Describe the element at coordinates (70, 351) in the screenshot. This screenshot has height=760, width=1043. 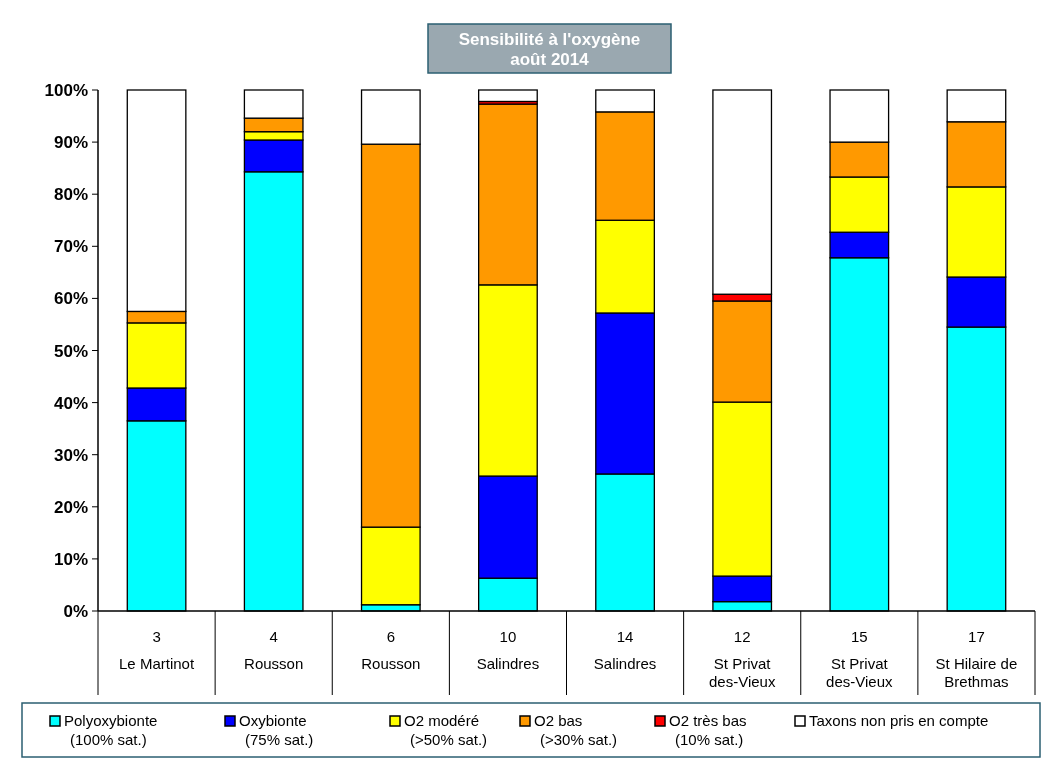
I see `y-tick-label: 50%` at that location.